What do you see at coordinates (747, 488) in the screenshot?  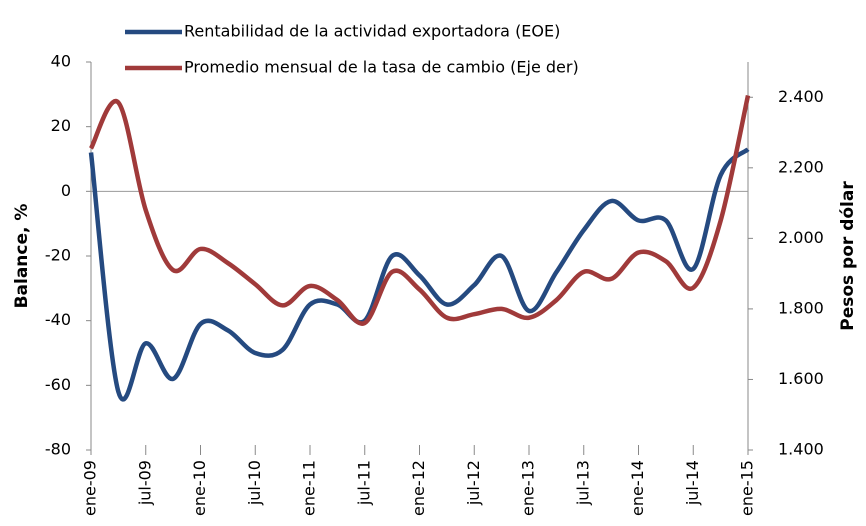 I see `x-tick-label: ene-15` at bounding box center [747, 488].